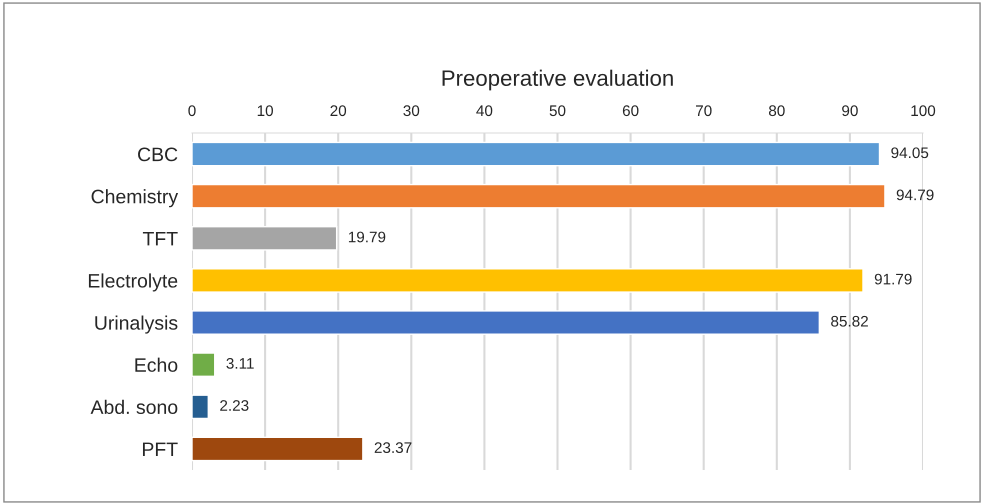 The height and width of the screenshot is (504, 984). Describe the element at coordinates (850, 110) in the screenshot. I see `x-tick-label: 90` at that location.